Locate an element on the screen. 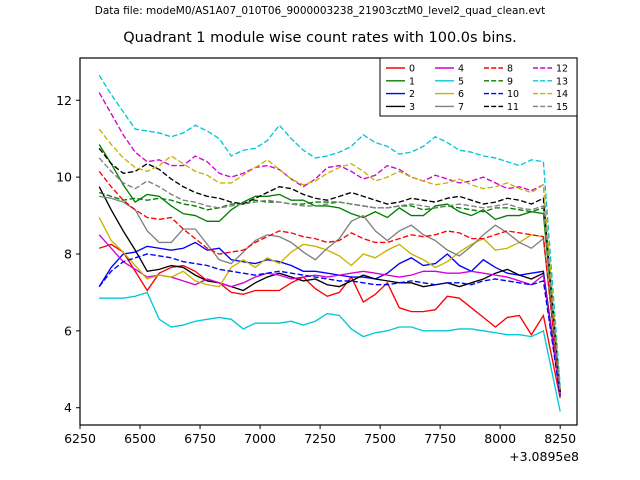 The height and width of the screenshot is (480, 640). legend-label-12: 12 is located at coordinates (562, 69).